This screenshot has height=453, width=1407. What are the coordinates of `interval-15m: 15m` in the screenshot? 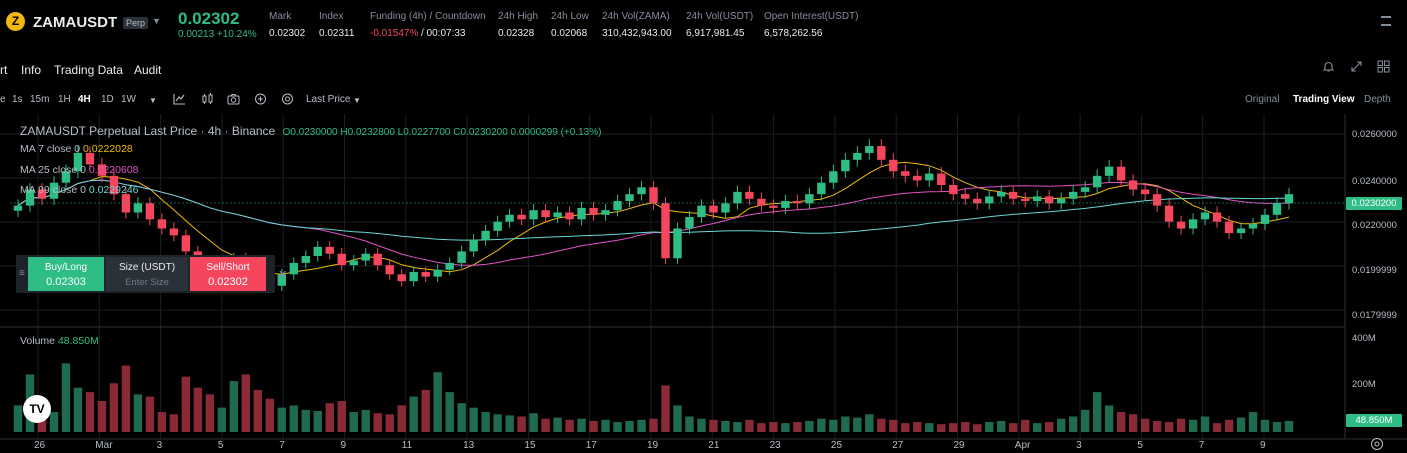 It's located at (40, 99).